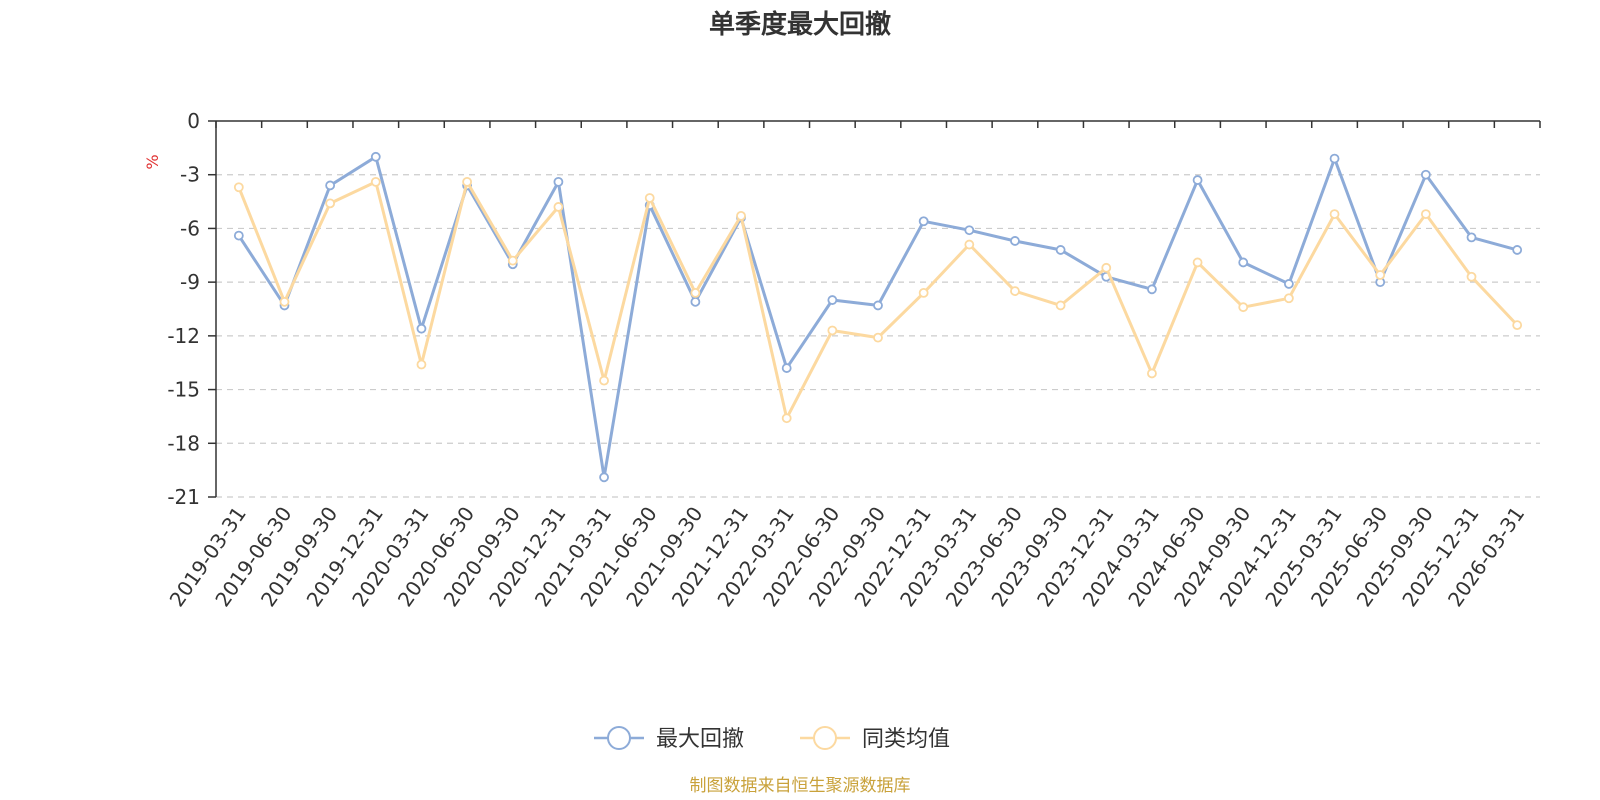 This screenshot has width=1600, height=800. What do you see at coordinates (183, 443) in the screenshot?
I see `y-tick-label: -18` at bounding box center [183, 443].